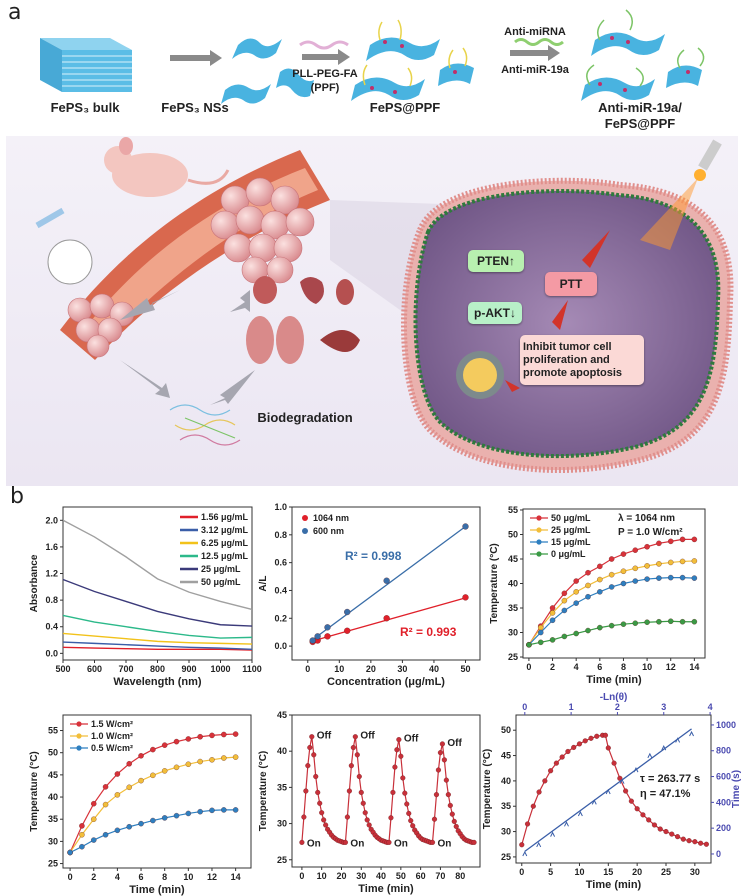  What do you see at coordinates (614, 885) in the screenshot?
I see `x-axis-label: Time (min)` at bounding box center [614, 885].